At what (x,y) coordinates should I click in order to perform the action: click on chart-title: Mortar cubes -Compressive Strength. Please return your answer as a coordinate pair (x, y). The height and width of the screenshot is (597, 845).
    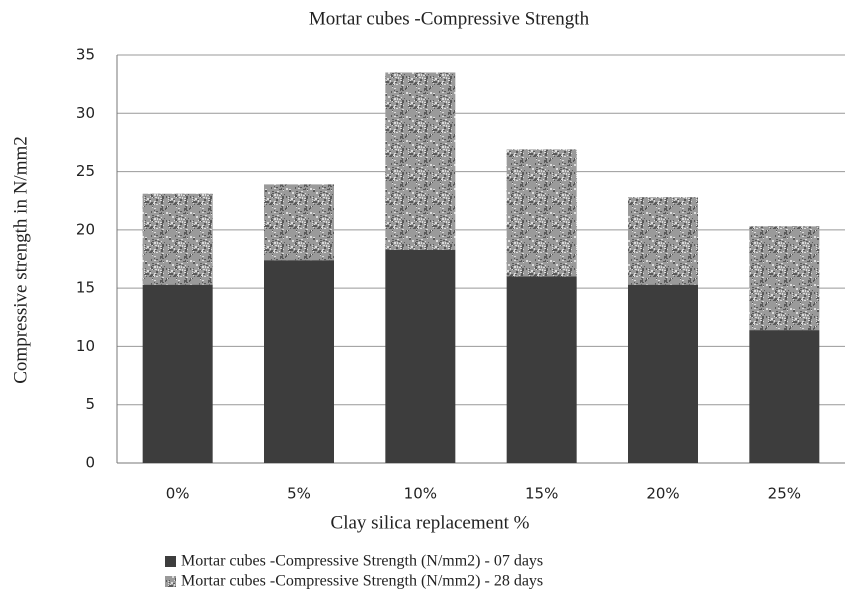
    Looking at the image, I should click on (449, 18).